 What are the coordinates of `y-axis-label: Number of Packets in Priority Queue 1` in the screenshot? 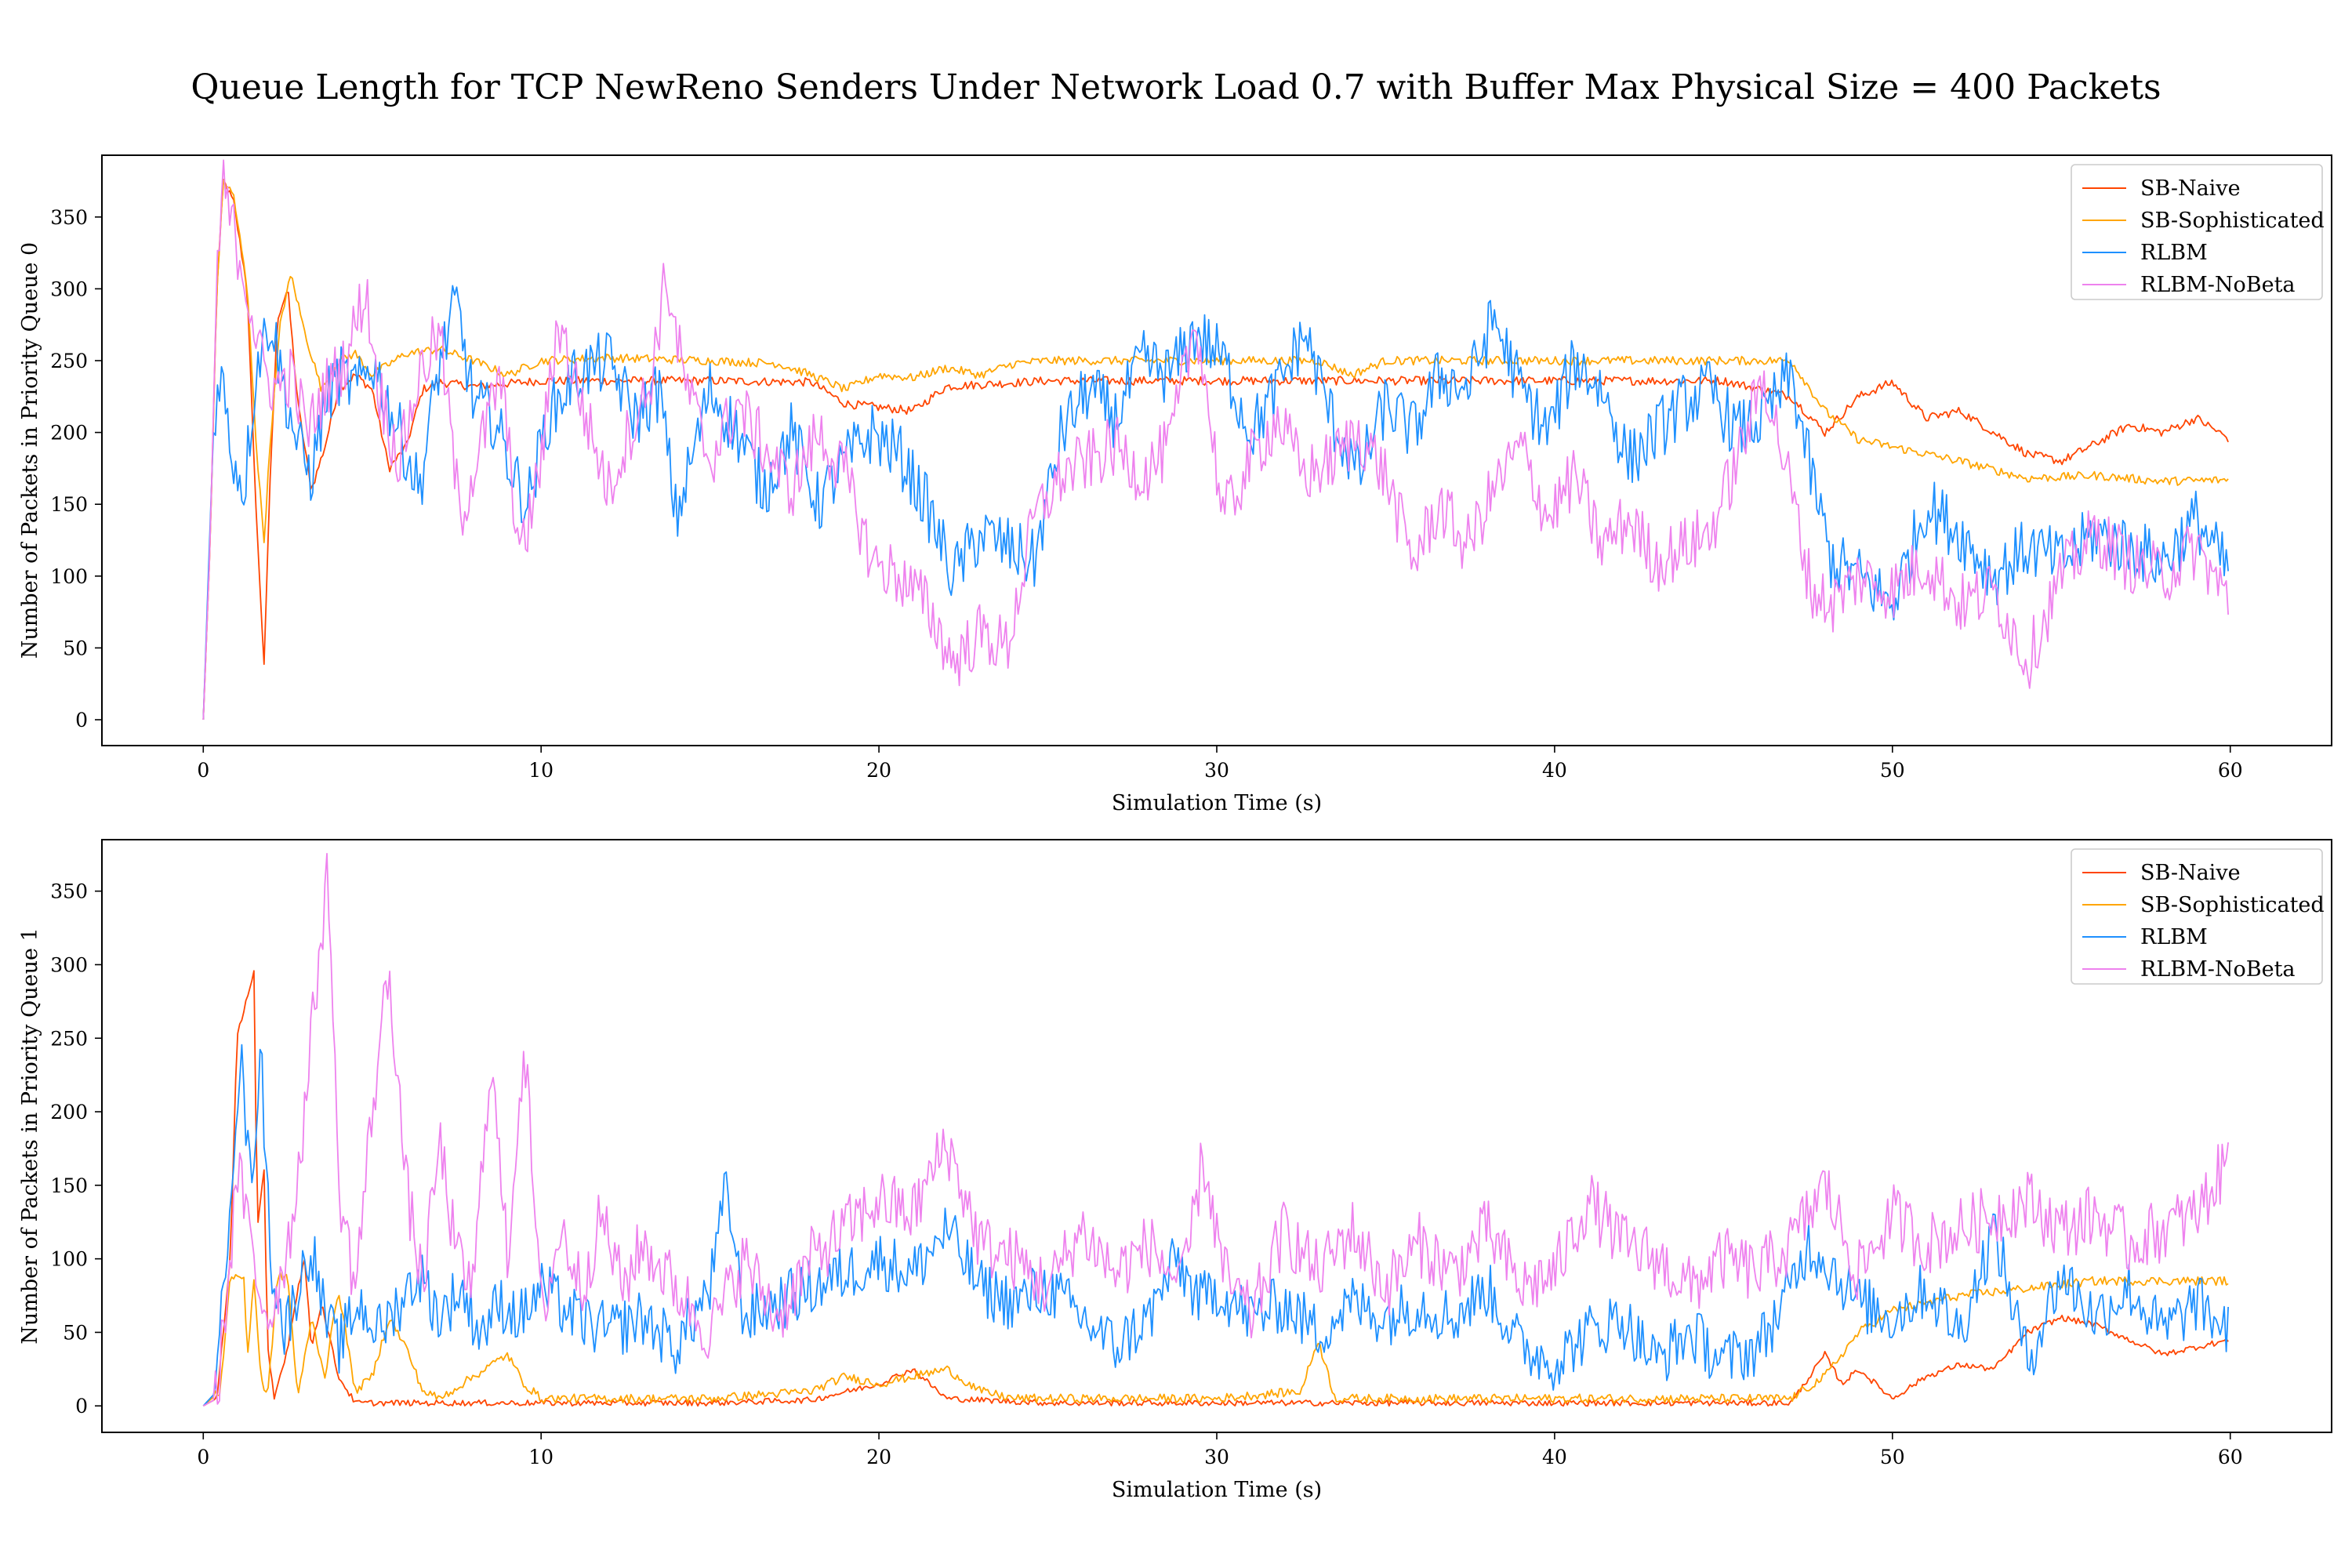 It's located at (30, 1135).